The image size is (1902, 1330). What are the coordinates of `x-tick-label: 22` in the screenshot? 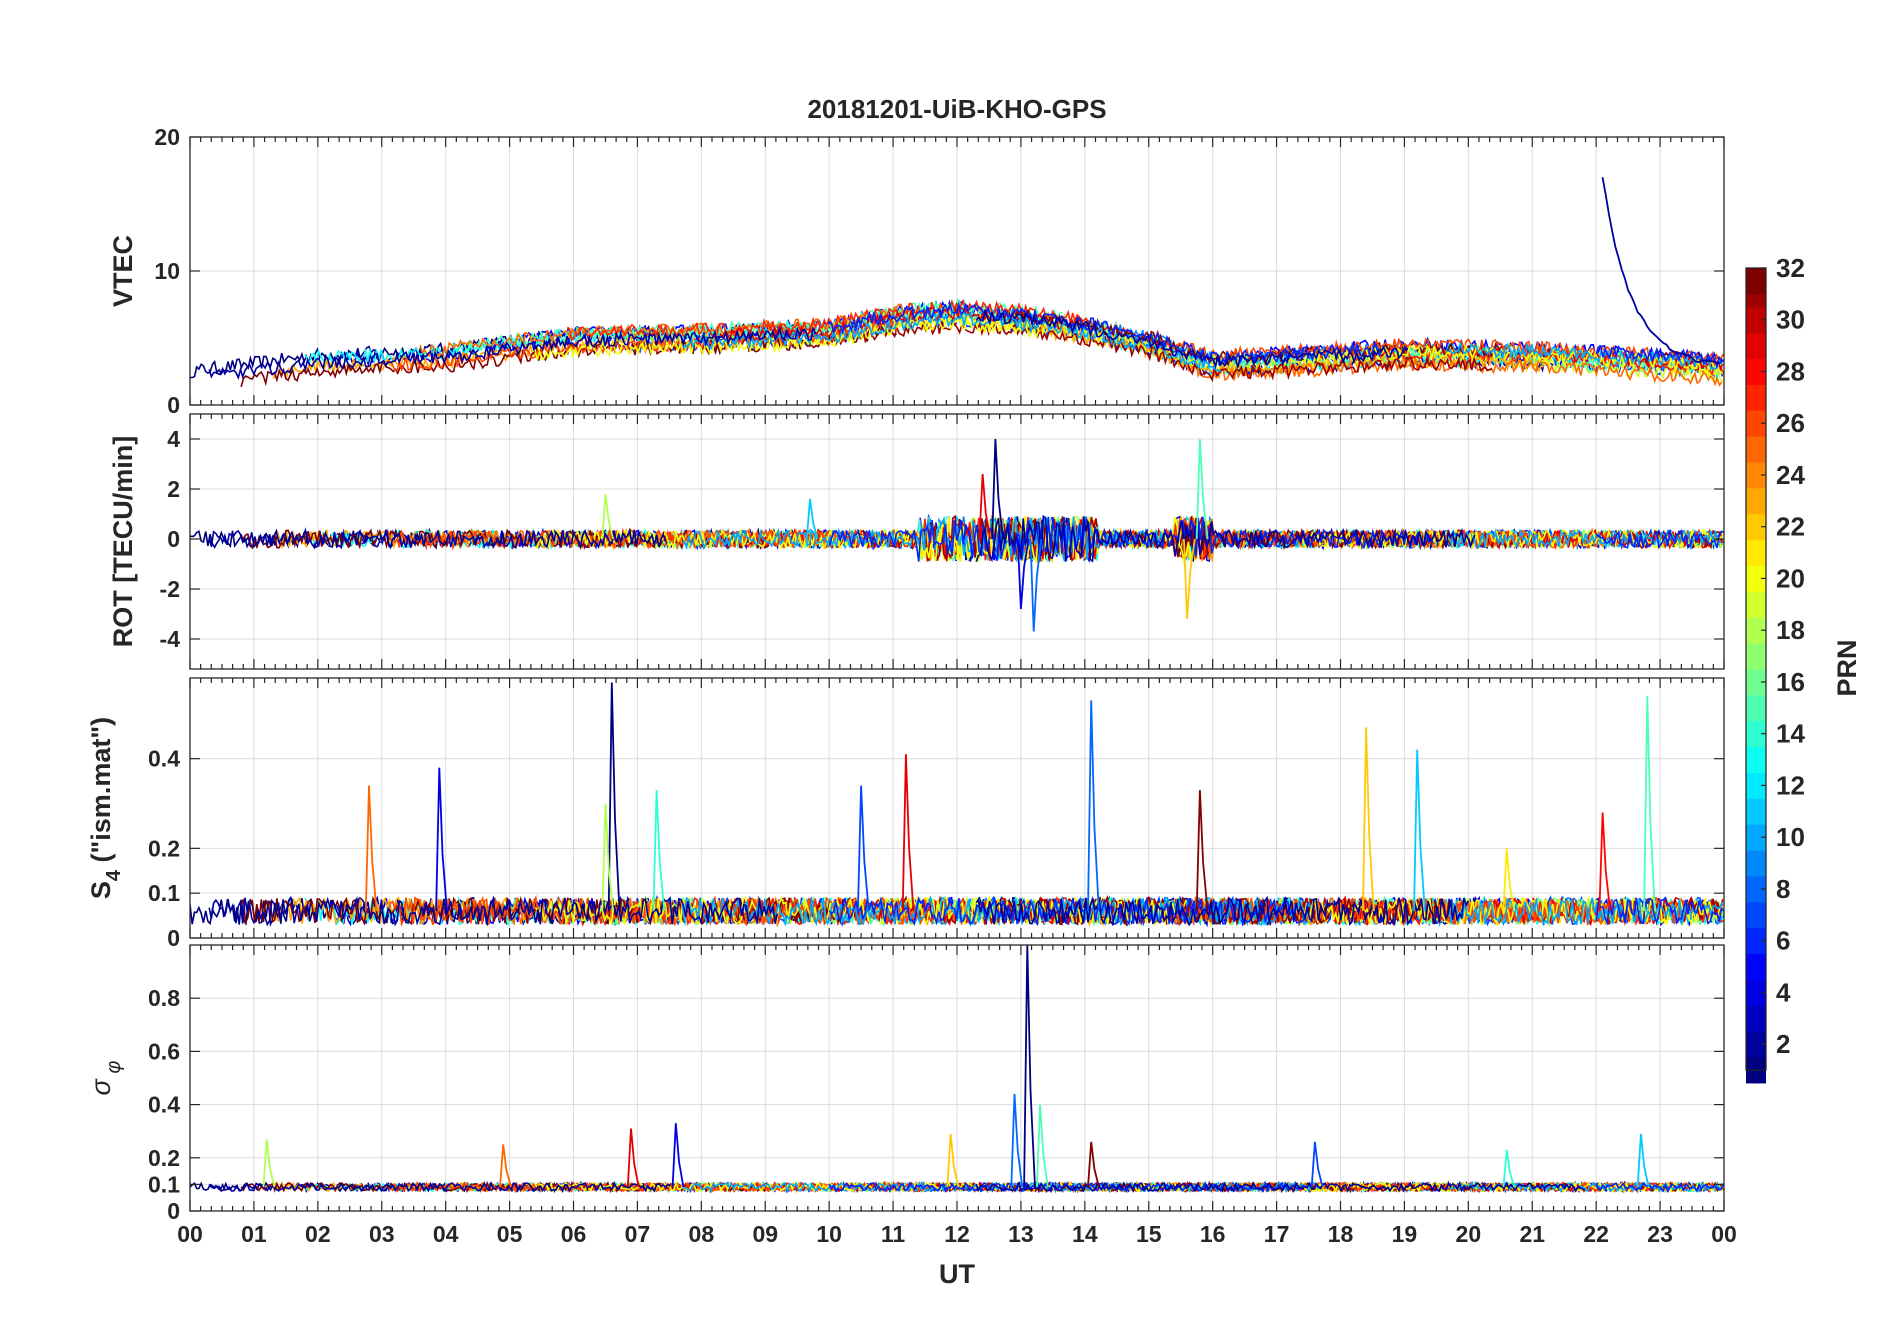 It's located at (1596, 1234).